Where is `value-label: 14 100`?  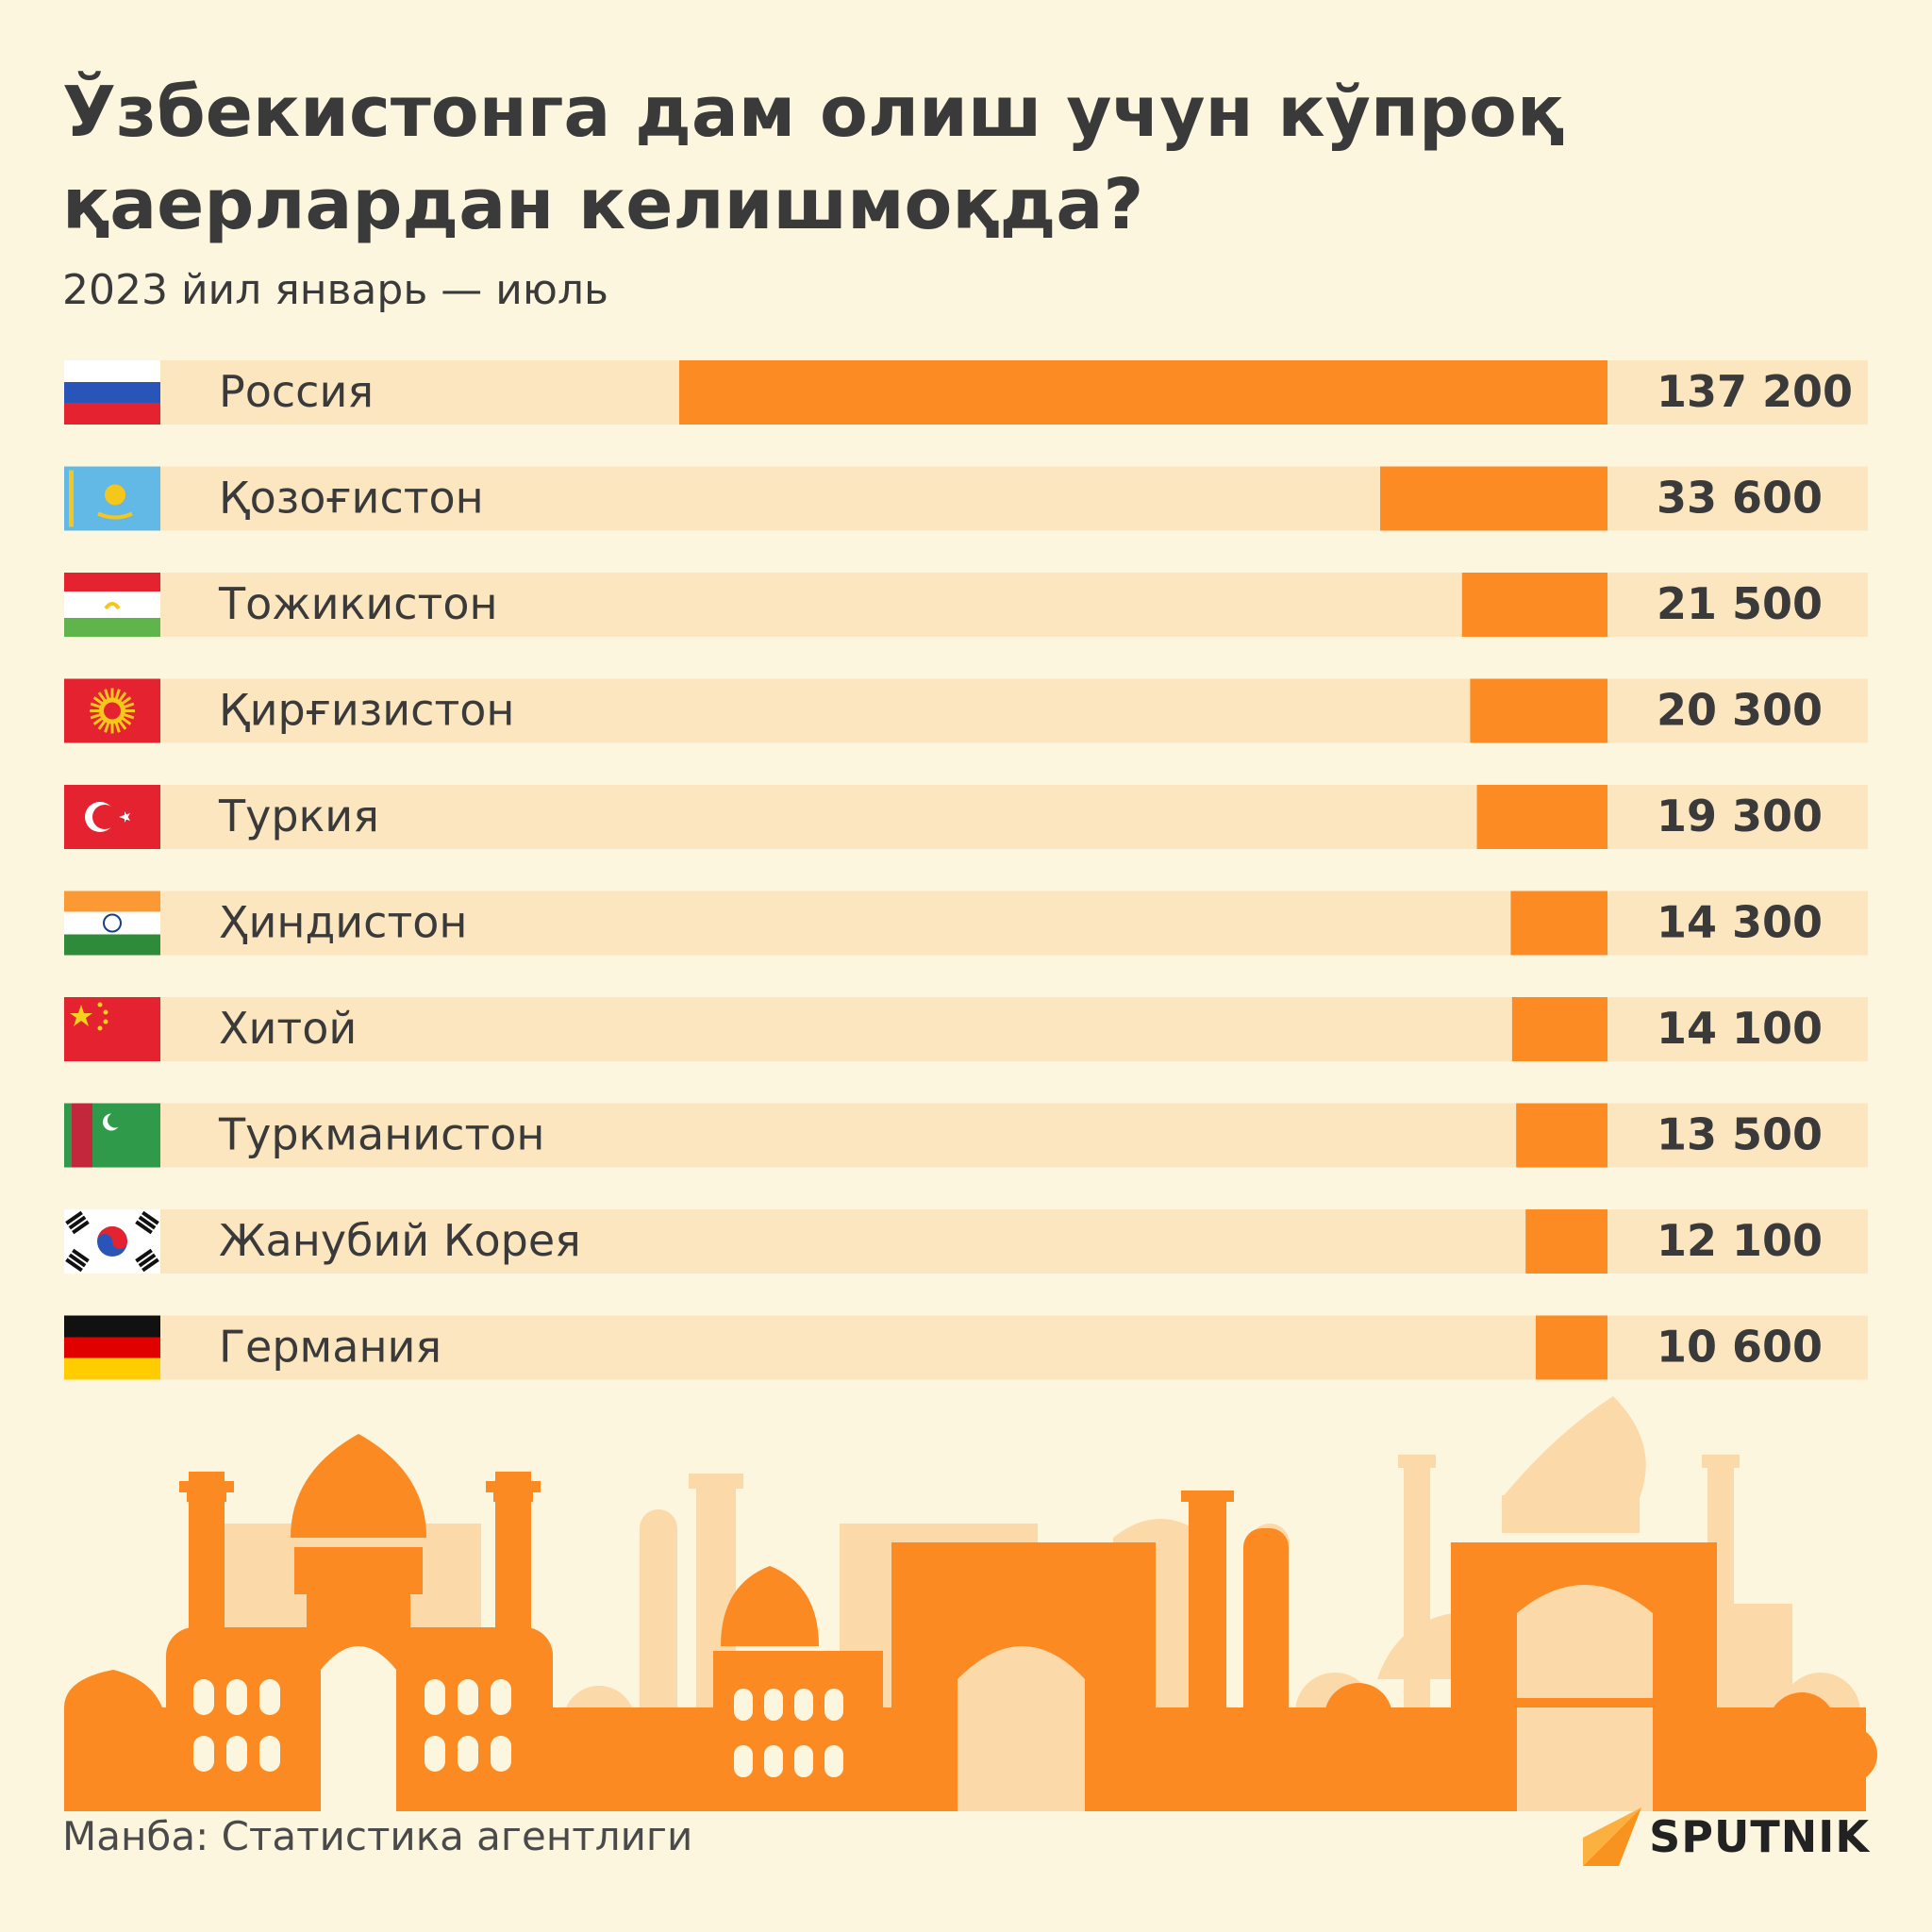
value-label: 14 100 is located at coordinates (1740, 1028).